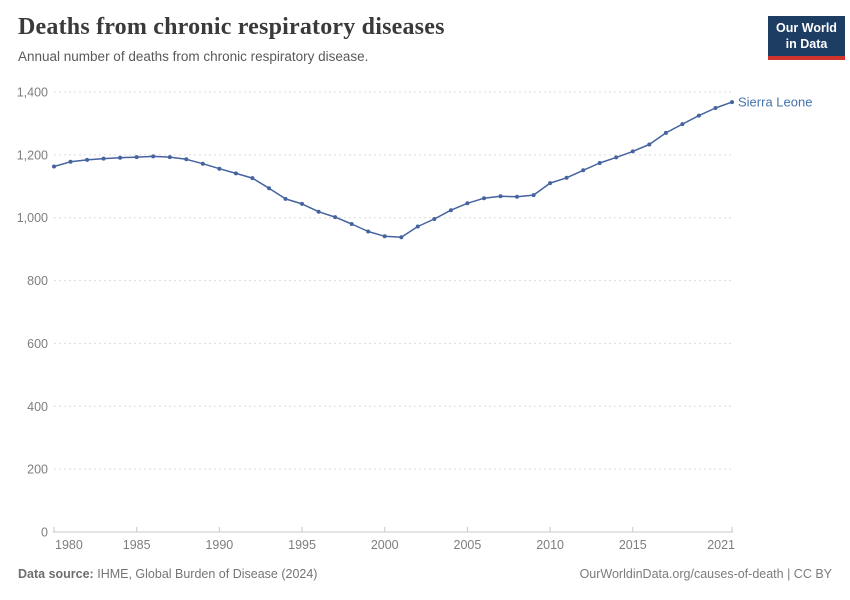  What do you see at coordinates (385, 545) in the screenshot?
I see `x-tick-label: 2000` at bounding box center [385, 545].